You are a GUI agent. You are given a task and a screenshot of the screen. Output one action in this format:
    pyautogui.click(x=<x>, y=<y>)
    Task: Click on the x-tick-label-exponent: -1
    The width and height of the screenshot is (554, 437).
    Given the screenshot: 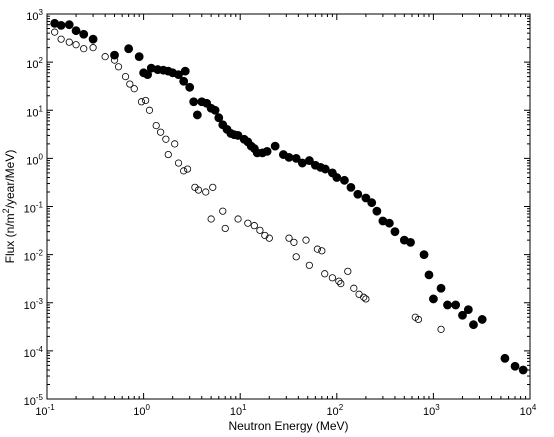 What is the action you would take?
    pyautogui.click(x=52, y=407)
    